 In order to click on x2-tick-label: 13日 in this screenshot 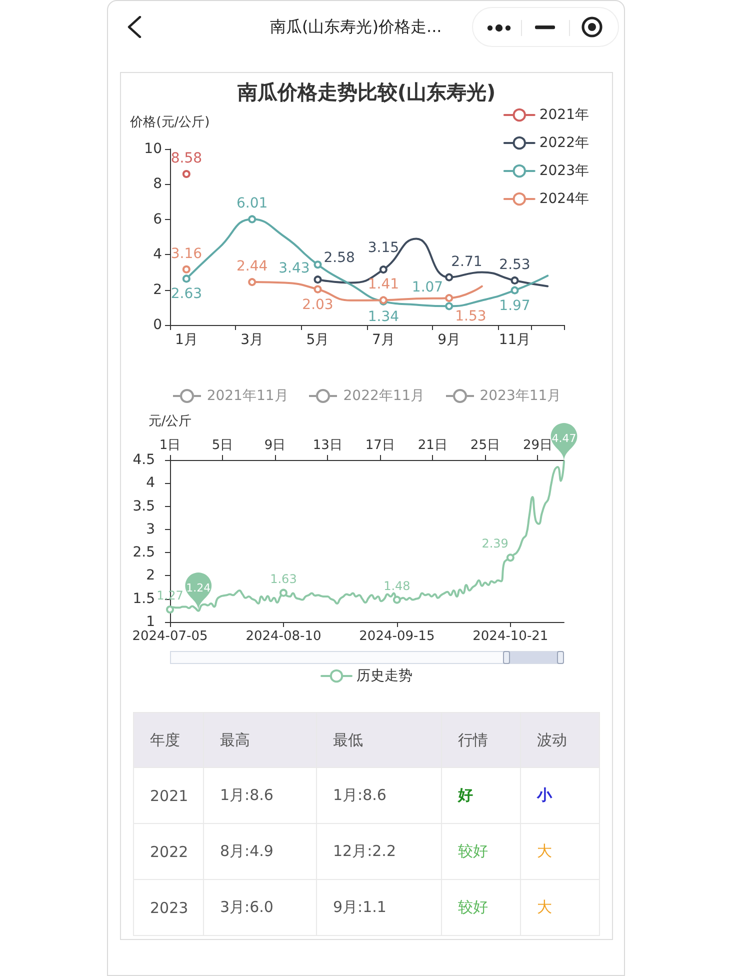, I will do `click(327, 445)`.